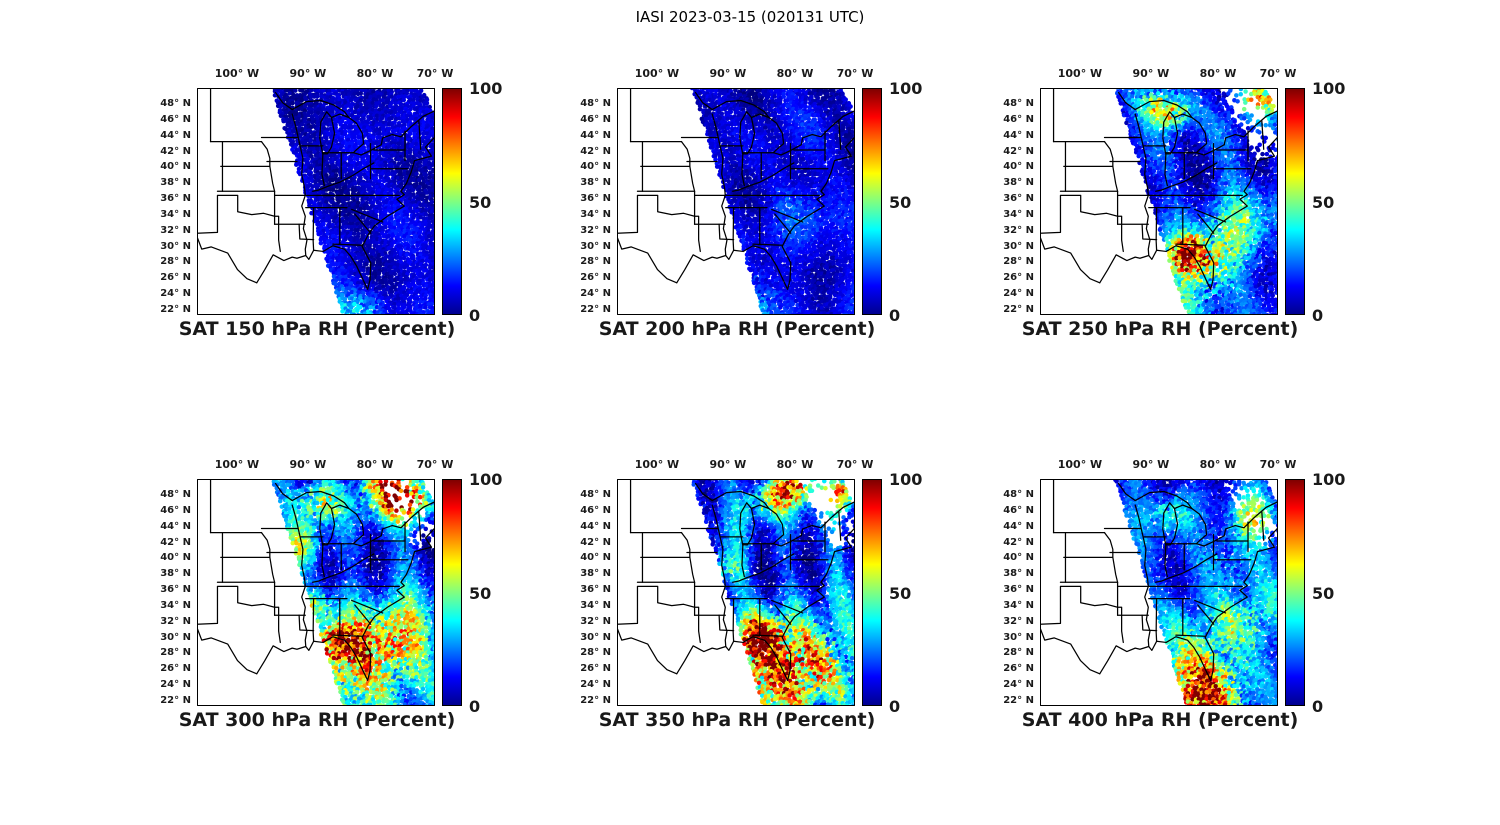  I want to click on lat-tick-label: 22° N, so click(175, 309).